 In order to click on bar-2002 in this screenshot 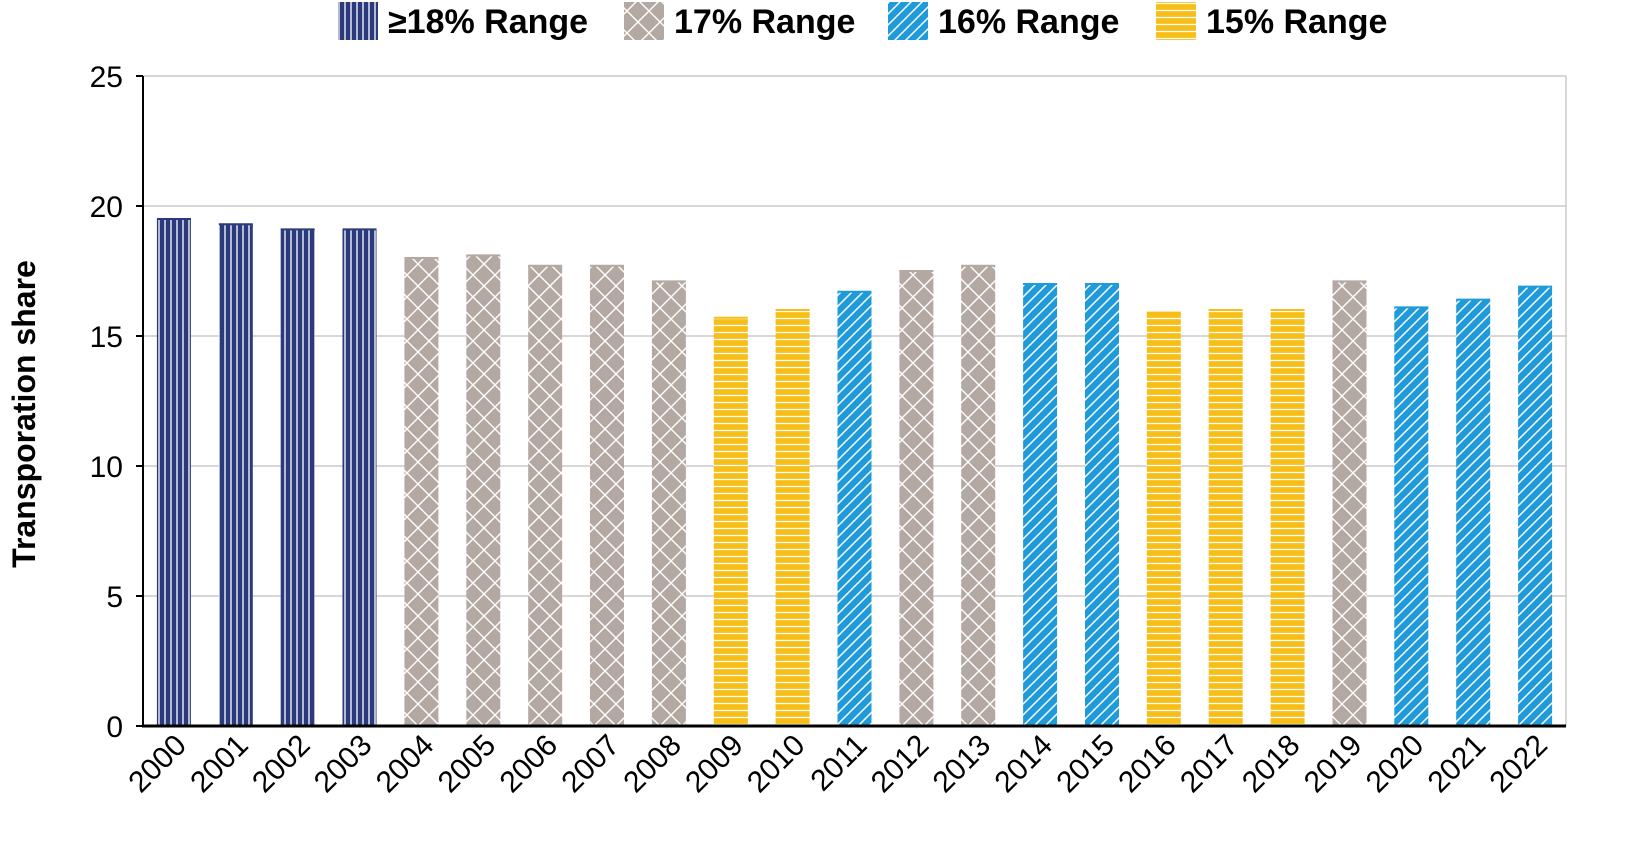, I will do `click(297, 477)`.